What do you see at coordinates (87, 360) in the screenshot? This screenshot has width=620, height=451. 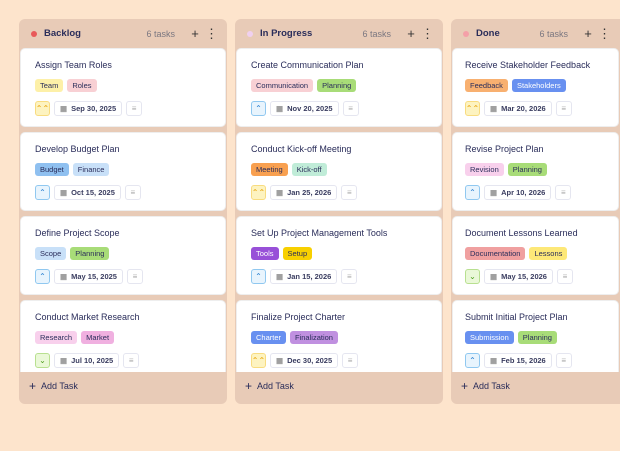 I see `due-date: ▦ Jul 10, 2025` at bounding box center [87, 360].